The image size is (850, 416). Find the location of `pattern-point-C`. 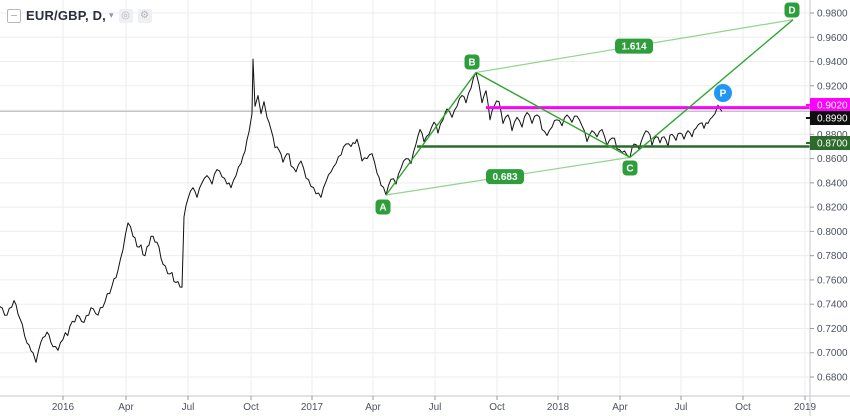

pattern-point-C is located at coordinates (630, 168).